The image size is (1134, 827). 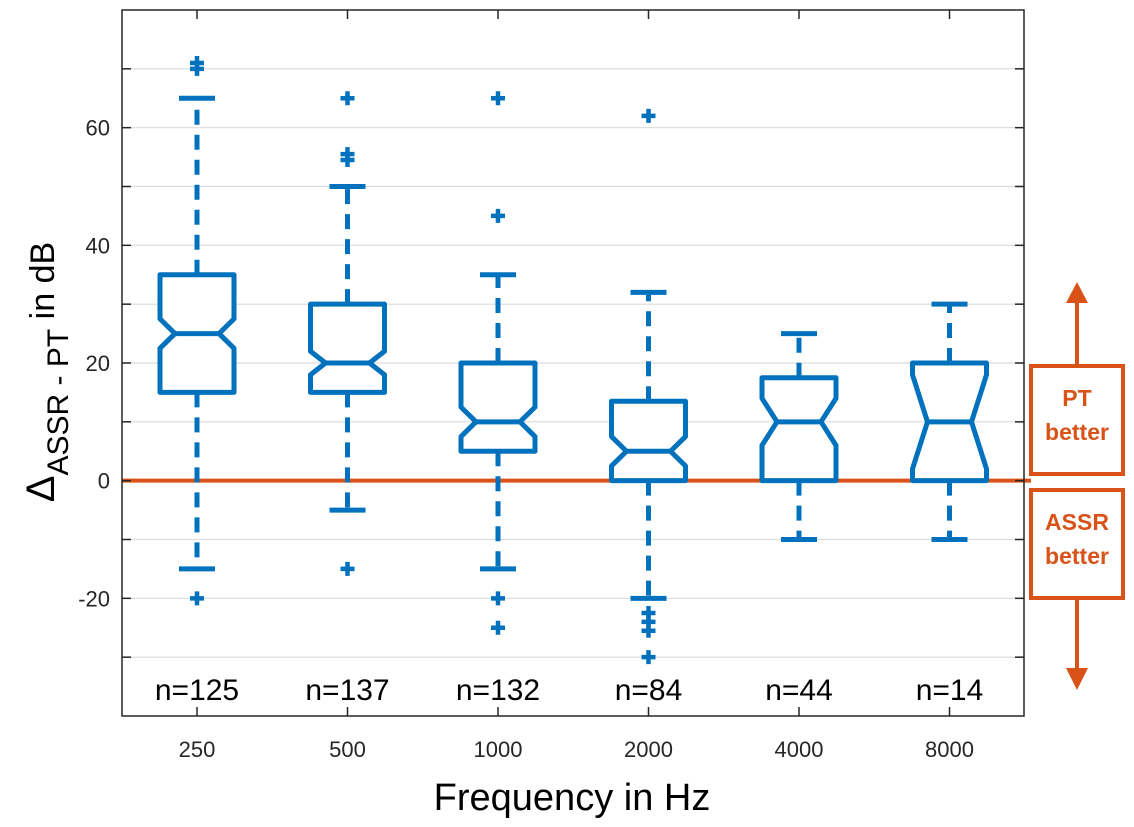 What do you see at coordinates (1077, 292) in the screenshot?
I see `up-arrow-head` at bounding box center [1077, 292].